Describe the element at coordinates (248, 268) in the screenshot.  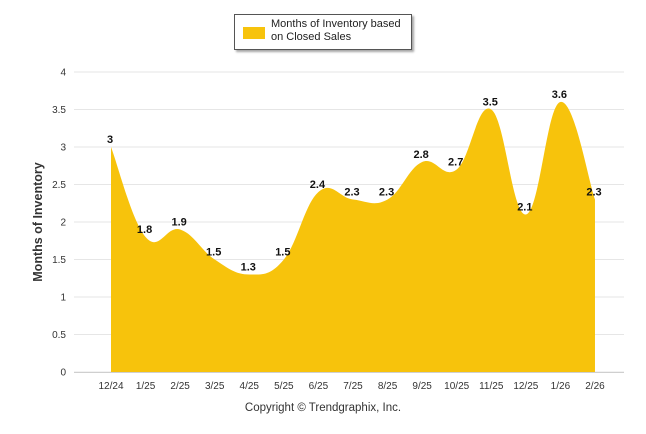
I see `data-label: 1.3` at that location.